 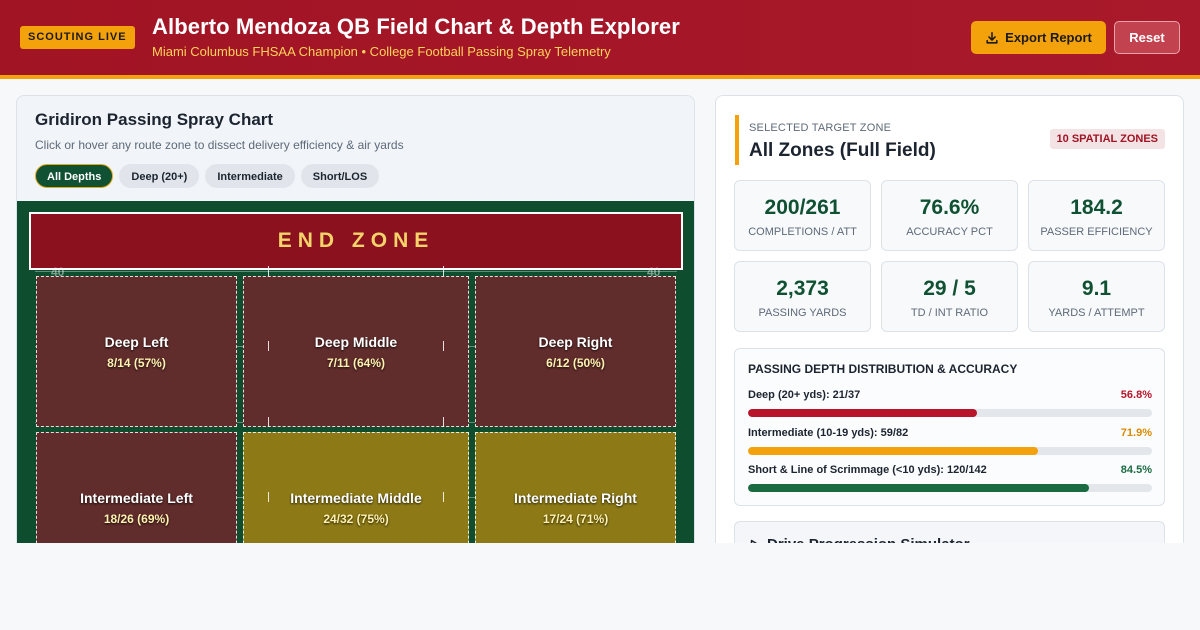 I want to click on stat-yards-per-attempt: 9.1 YARDS / ATTEMPT, so click(x=1096, y=296).